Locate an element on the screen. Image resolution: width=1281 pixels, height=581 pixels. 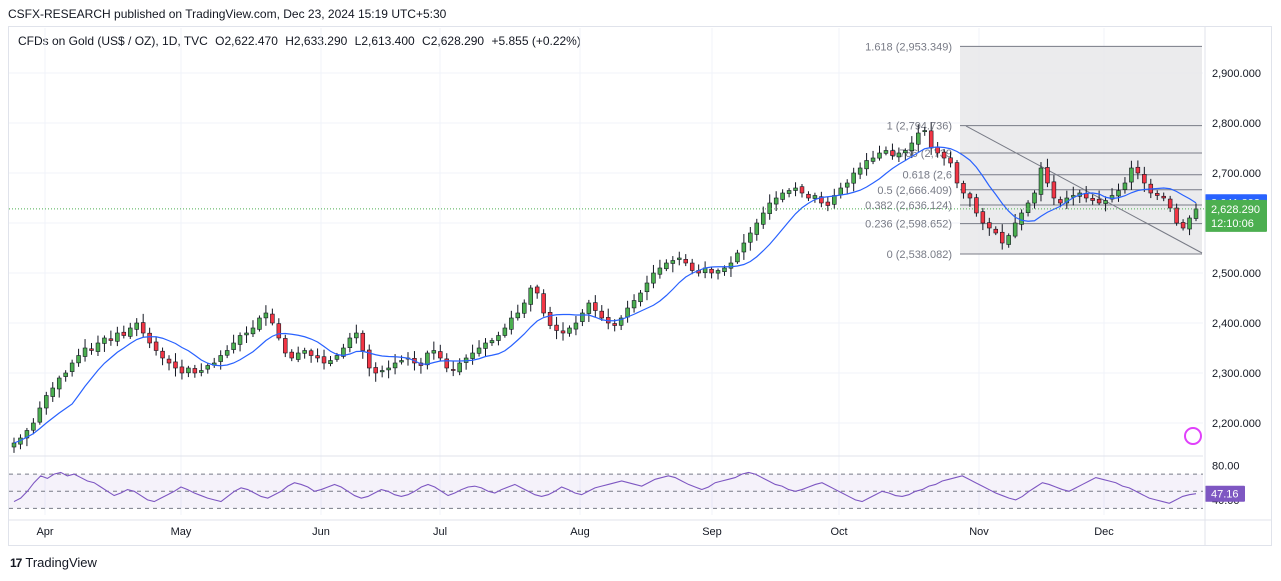
fibonacci-zone is located at coordinates (1081, 150).